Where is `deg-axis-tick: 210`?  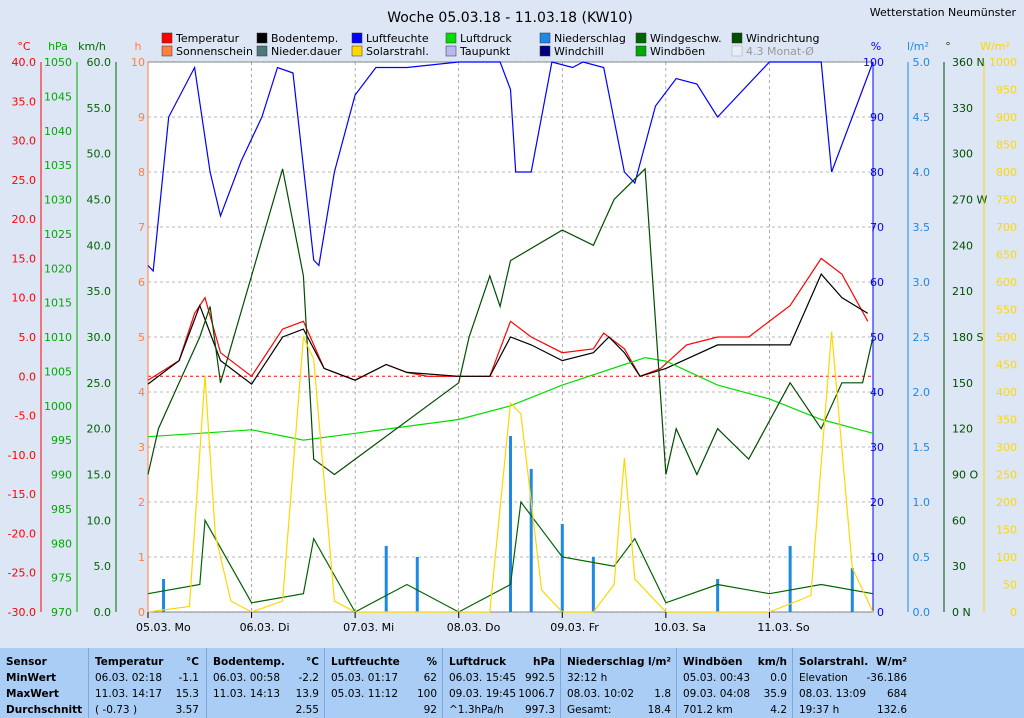 deg-axis-tick: 210 is located at coordinates (962, 291).